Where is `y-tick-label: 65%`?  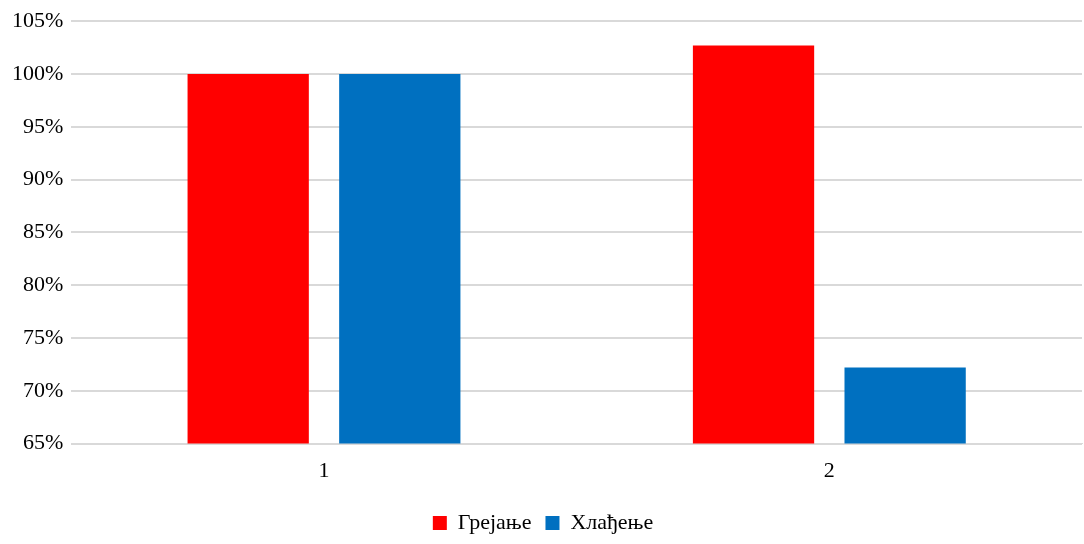
y-tick-label: 65% is located at coordinates (43, 442).